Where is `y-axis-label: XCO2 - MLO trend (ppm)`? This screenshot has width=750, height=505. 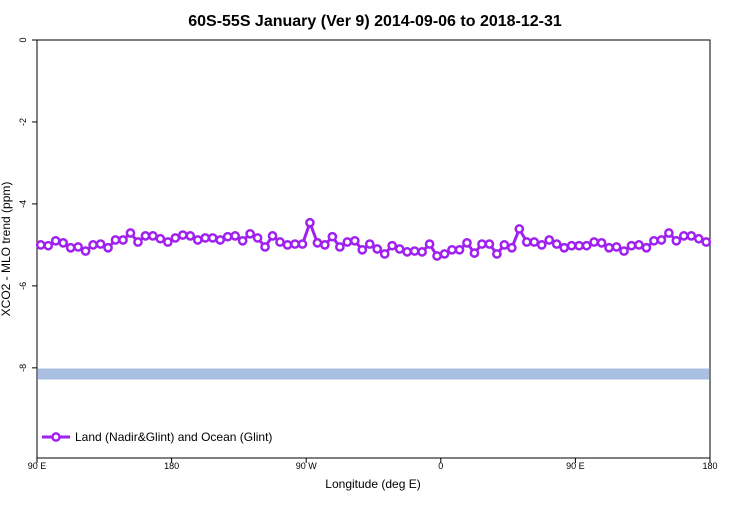 y-axis-label: XCO2 - MLO trend (ppm) is located at coordinates (6, 249).